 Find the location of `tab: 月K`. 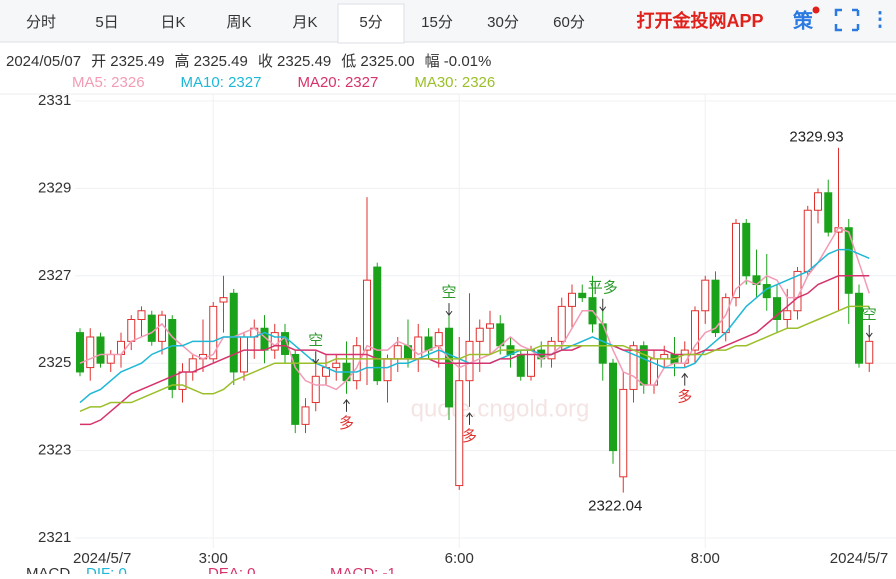

tab: 月K is located at coordinates (304, 22).